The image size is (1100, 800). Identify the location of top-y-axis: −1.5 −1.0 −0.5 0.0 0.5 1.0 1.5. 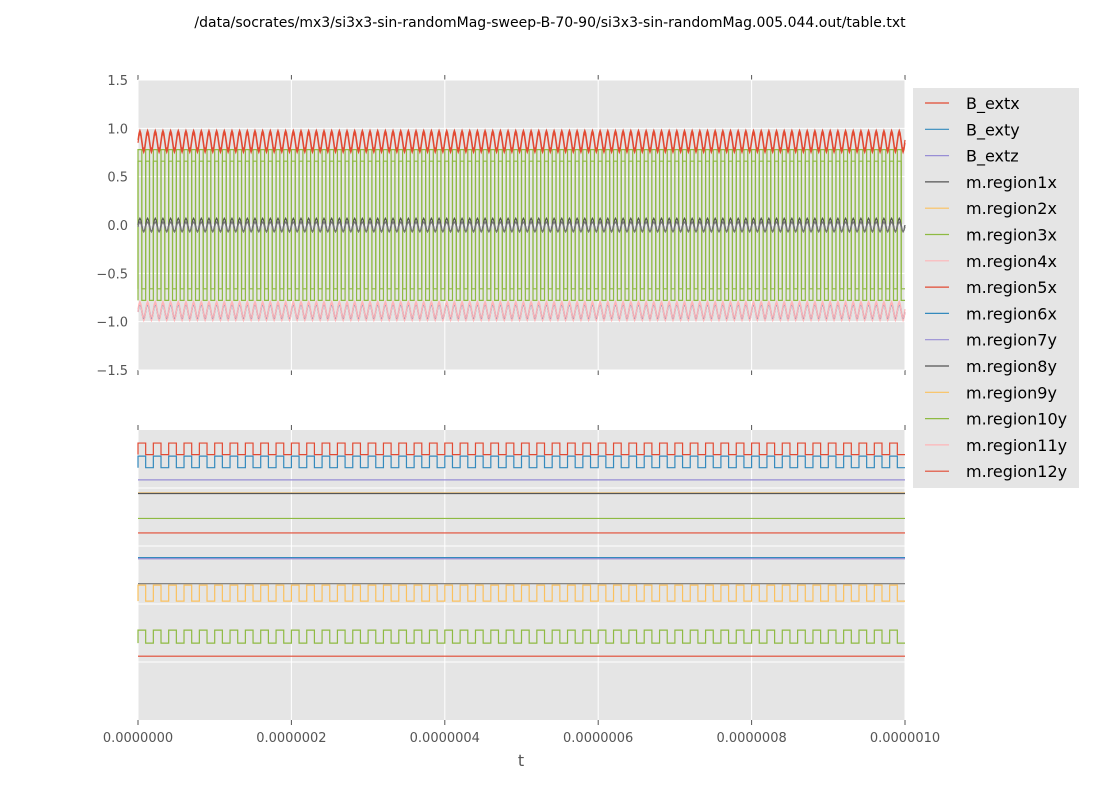
(112, 226).